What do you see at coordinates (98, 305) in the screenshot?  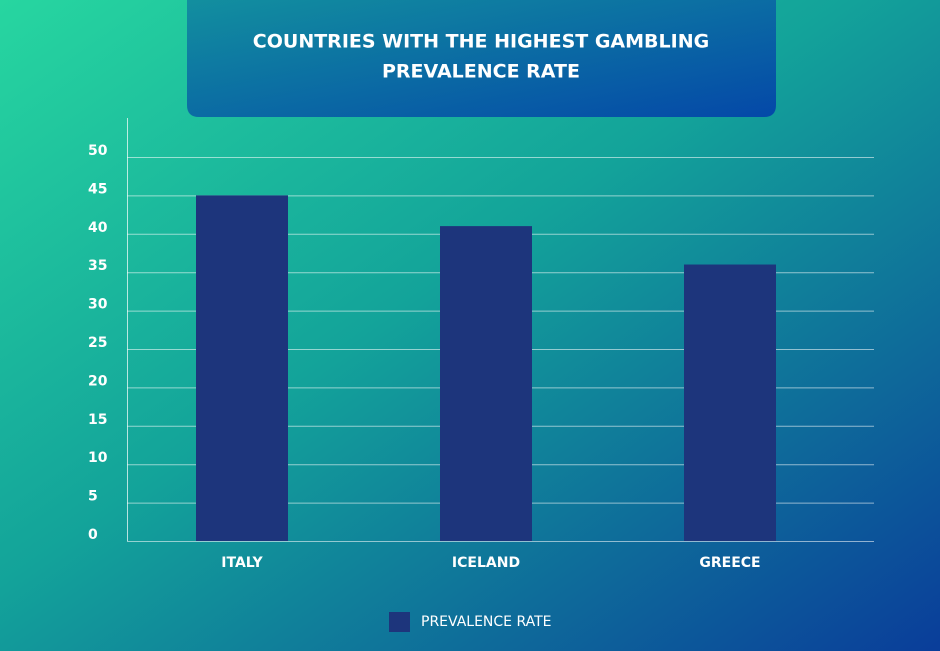 I see `y-tick-label: 30` at bounding box center [98, 305].